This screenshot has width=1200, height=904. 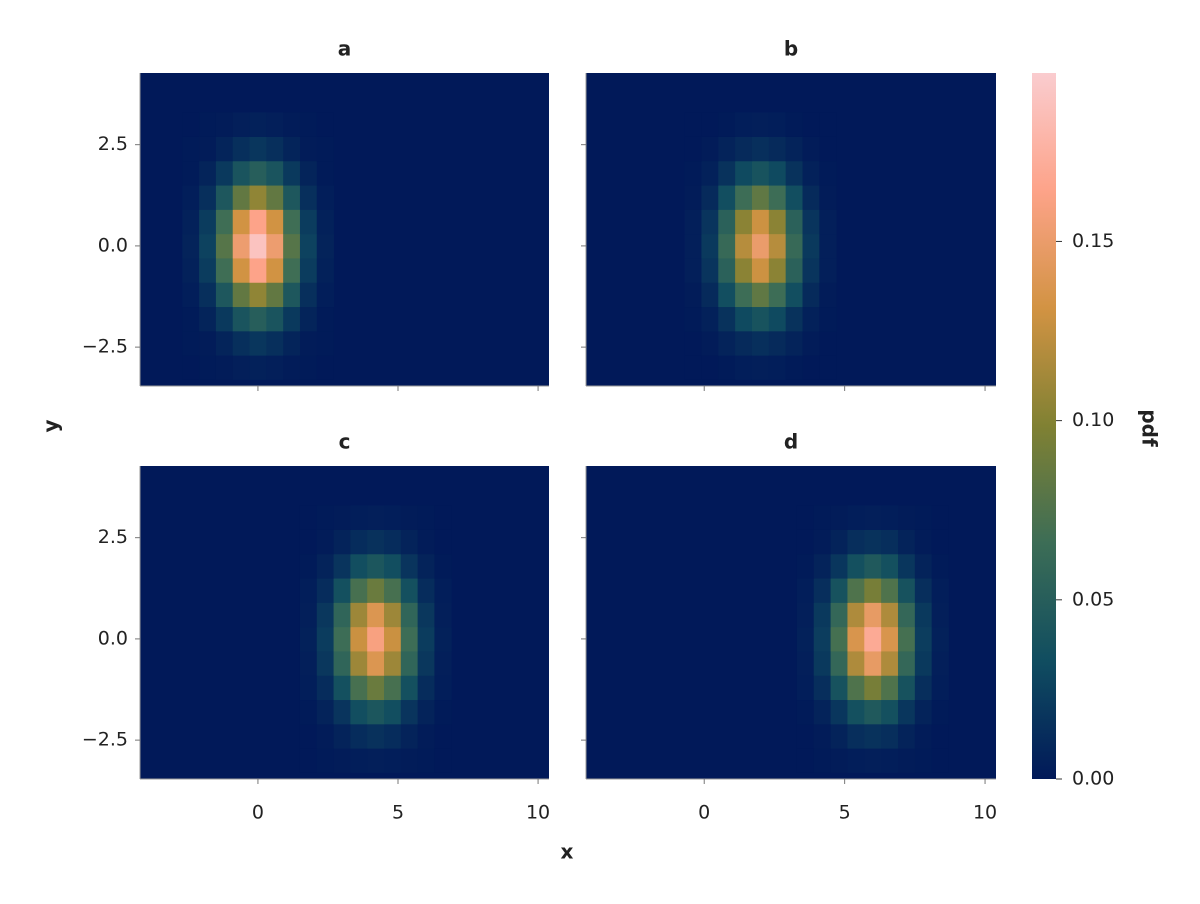 What do you see at coordinates (791, 442) in the screenshot?
I see `panel-title: d` at bounding box center [791, 442].